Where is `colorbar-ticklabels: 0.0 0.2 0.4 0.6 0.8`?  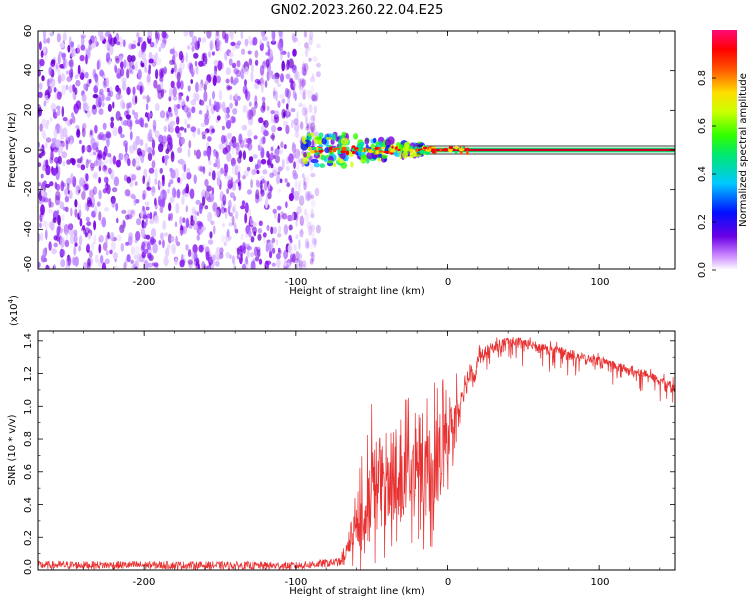
colorbar-ticklabels: 0.0 0.2 0.4 0.6 0.8 is located at coordinates (702, 174).